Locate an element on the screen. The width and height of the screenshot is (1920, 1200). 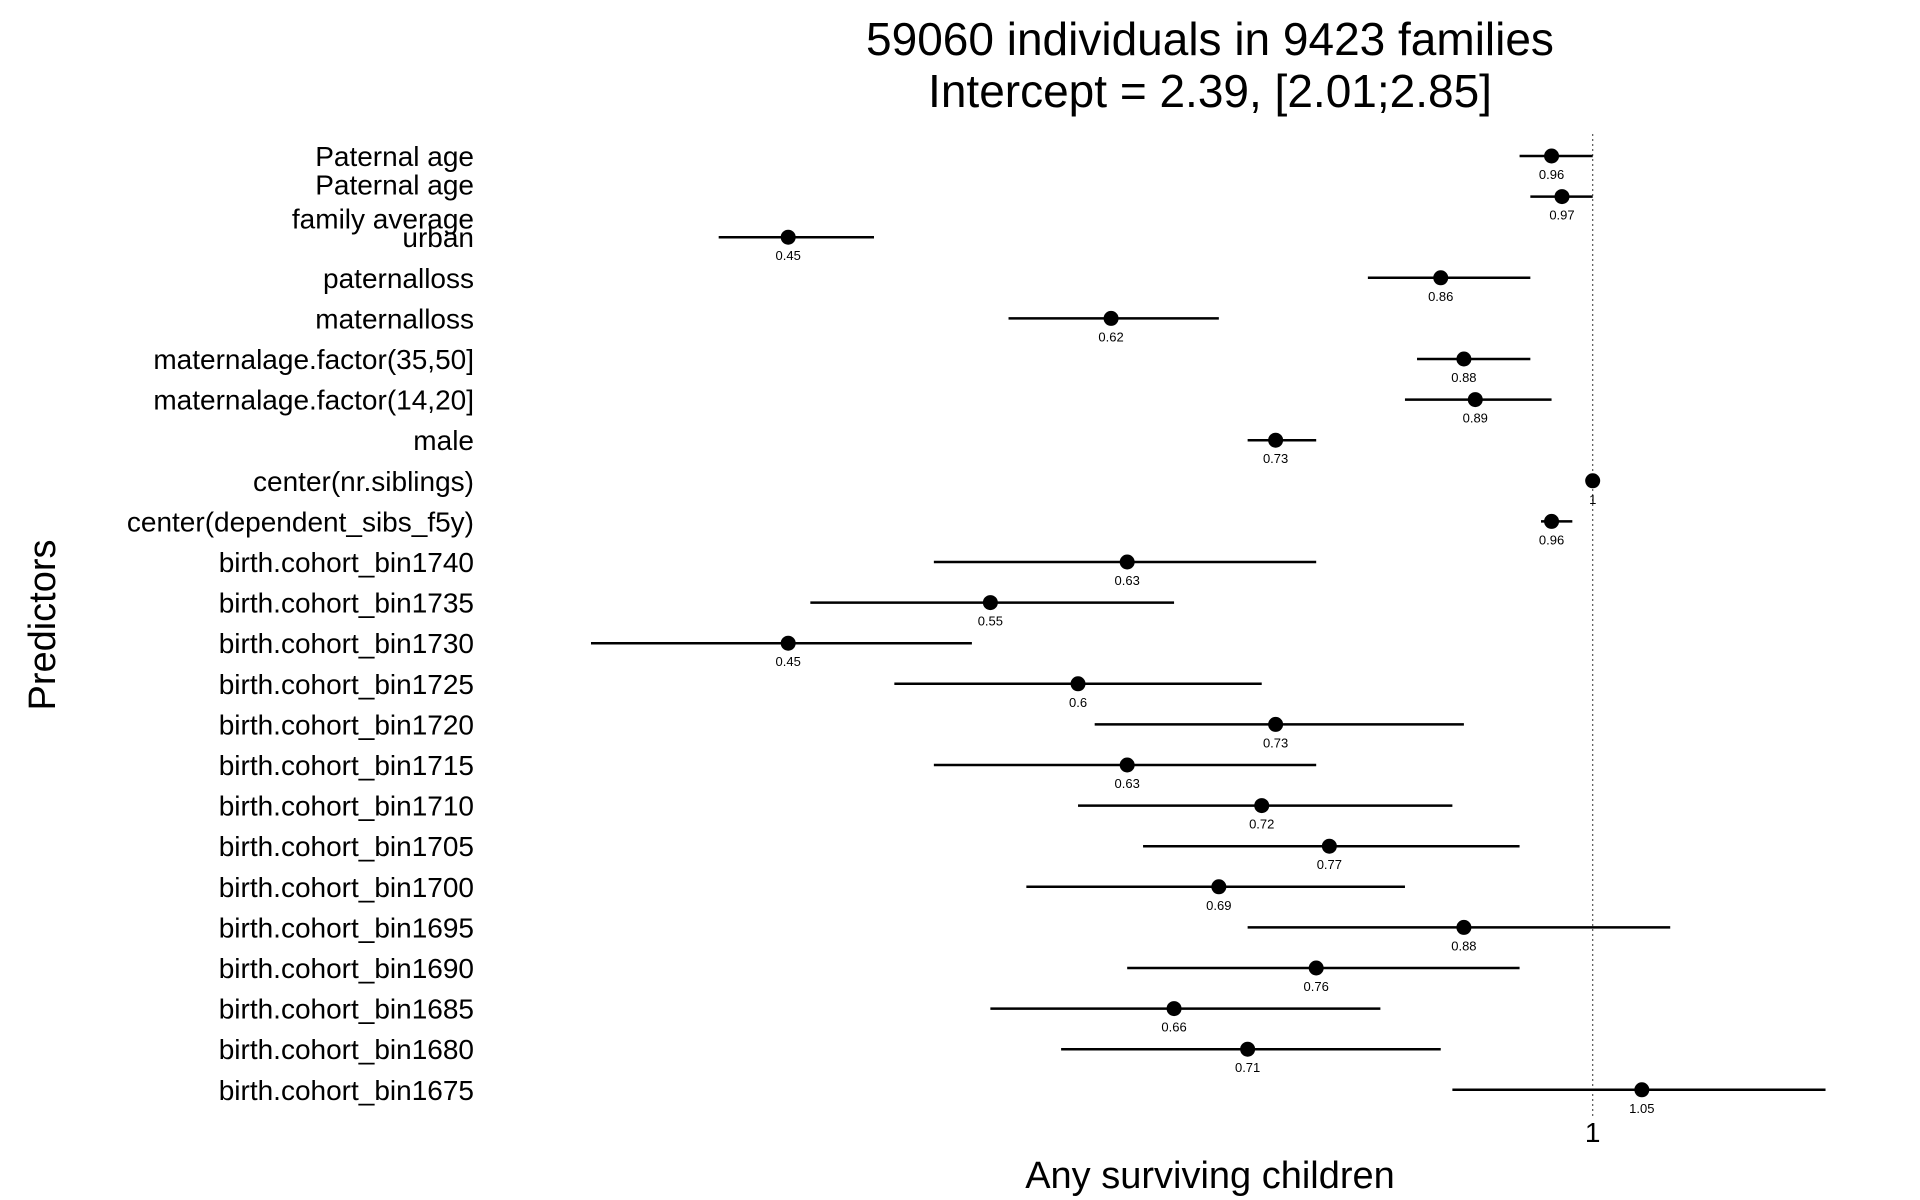
predictor-label: family average is located at coordinates (383, 219).